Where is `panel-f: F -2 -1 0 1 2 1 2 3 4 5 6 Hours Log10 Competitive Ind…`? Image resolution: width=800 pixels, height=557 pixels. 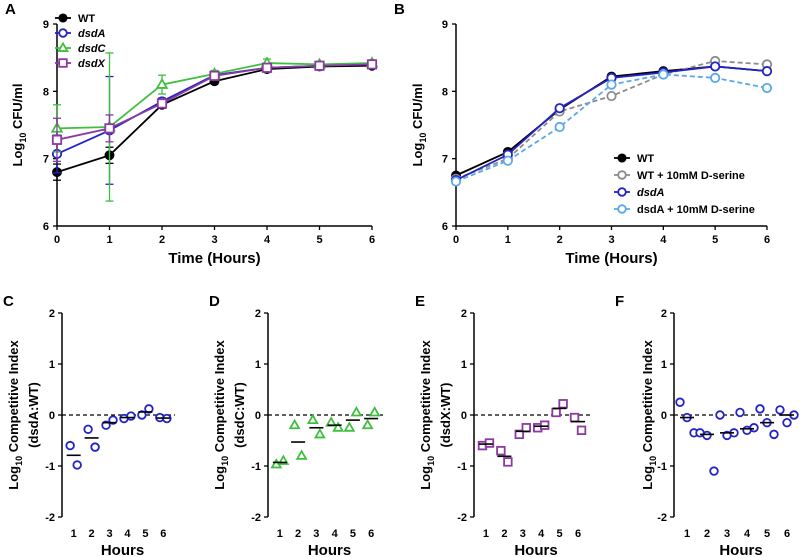
panel-f: F -2 -1 0 1 2 1 2 3 4 5 6 Hours Log10 Competitive Ind… is located at coordinates (707, 425).